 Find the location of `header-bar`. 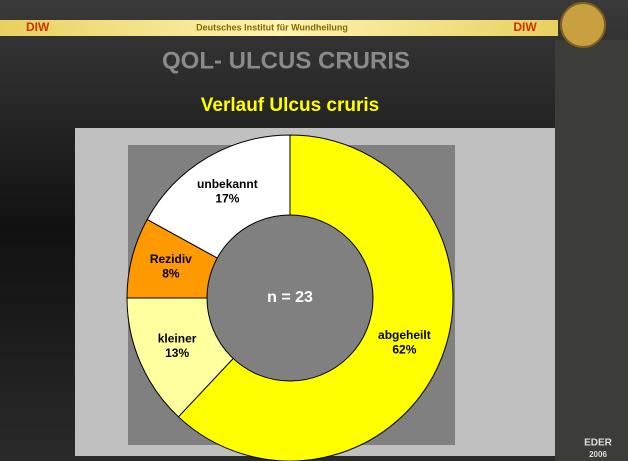

header-bar is located at coordinates (279, 28).